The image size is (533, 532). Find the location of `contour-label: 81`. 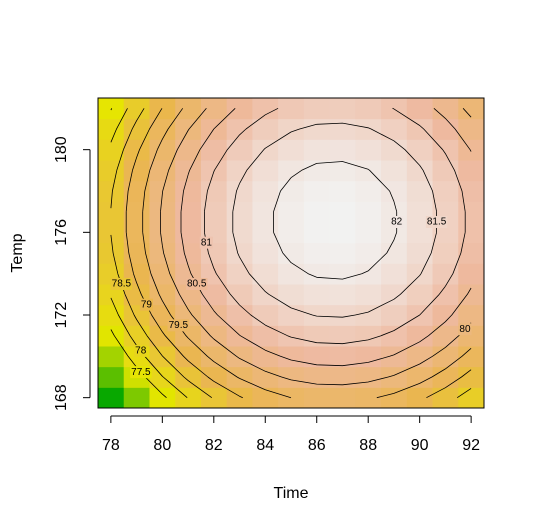

contour-label: 81 is located at coordinates (207, 242).